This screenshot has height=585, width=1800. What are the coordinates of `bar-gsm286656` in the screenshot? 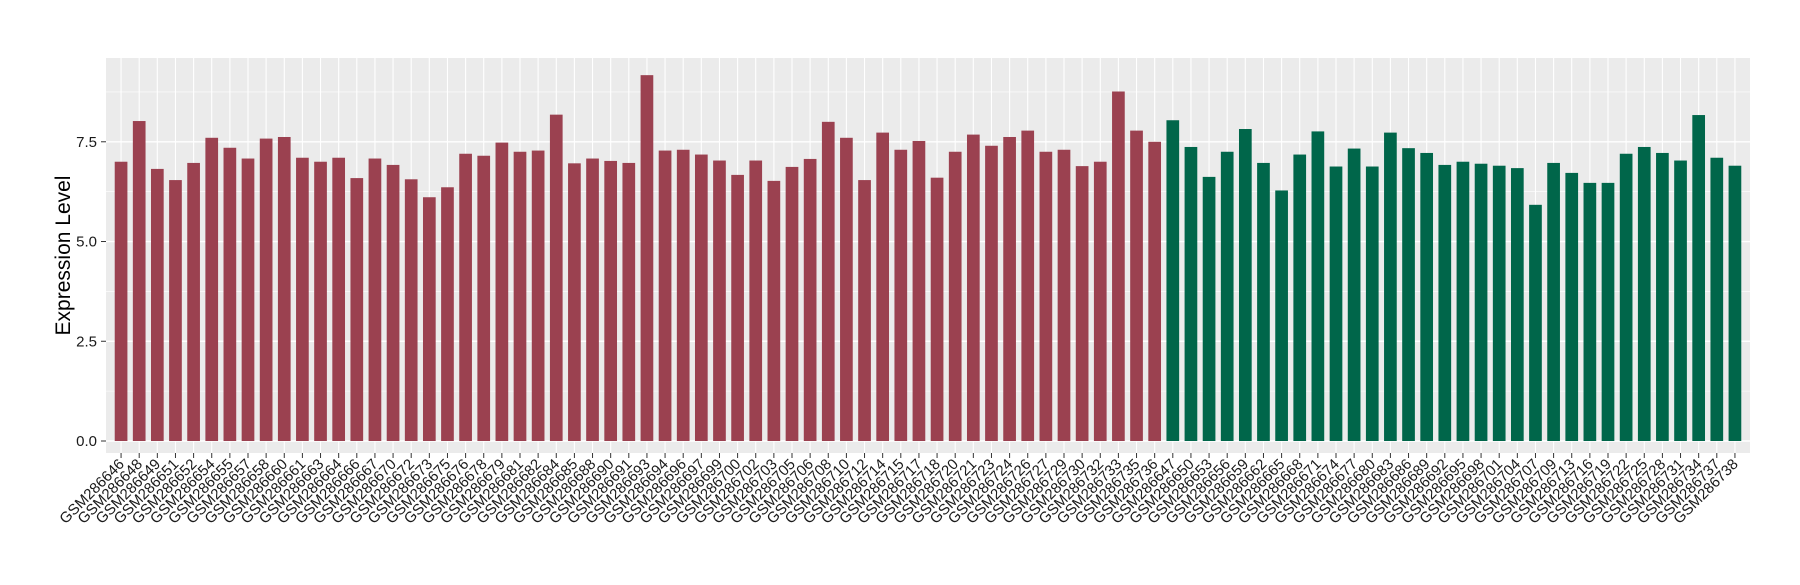 It's located at (1227, 296).